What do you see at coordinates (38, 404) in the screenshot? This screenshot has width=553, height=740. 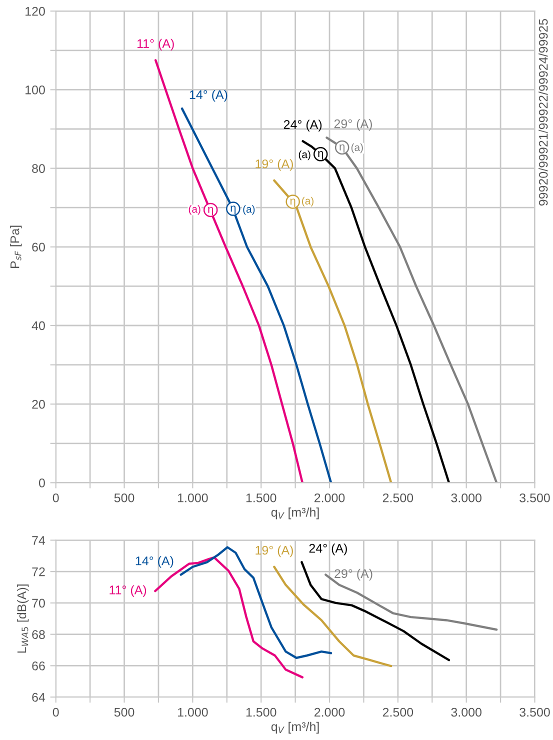 I see `y-tick-label: 20` at bounding box center [38, 404].